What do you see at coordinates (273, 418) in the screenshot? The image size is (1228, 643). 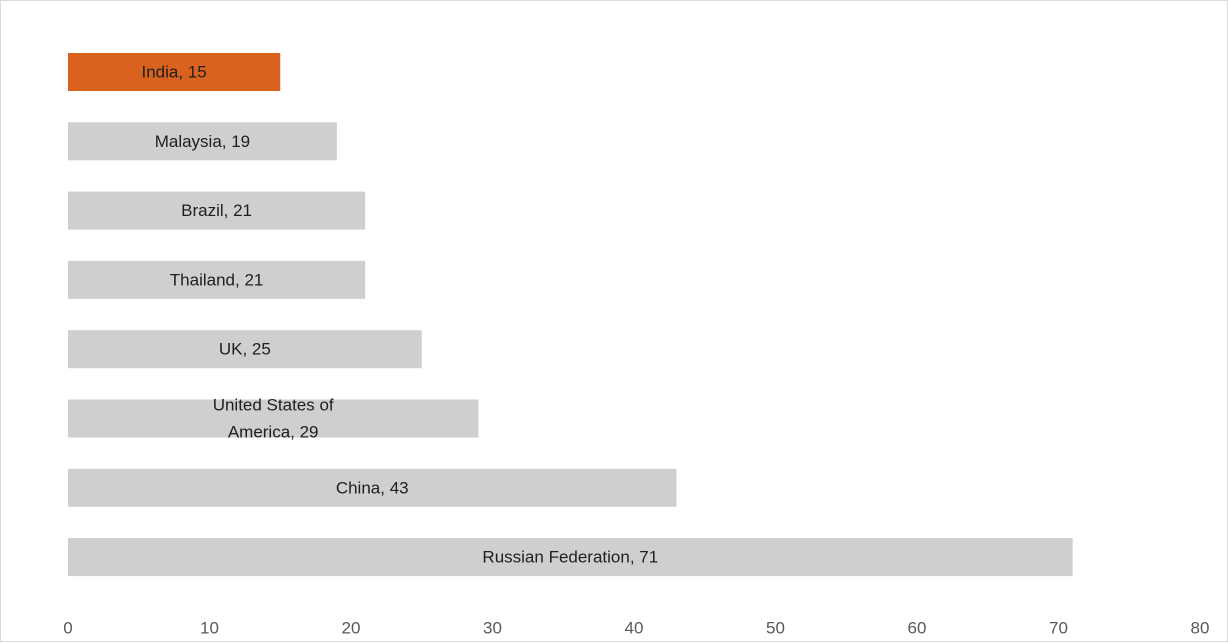 I see `bar-united-states-of-america` at bounding box center [273, 418].